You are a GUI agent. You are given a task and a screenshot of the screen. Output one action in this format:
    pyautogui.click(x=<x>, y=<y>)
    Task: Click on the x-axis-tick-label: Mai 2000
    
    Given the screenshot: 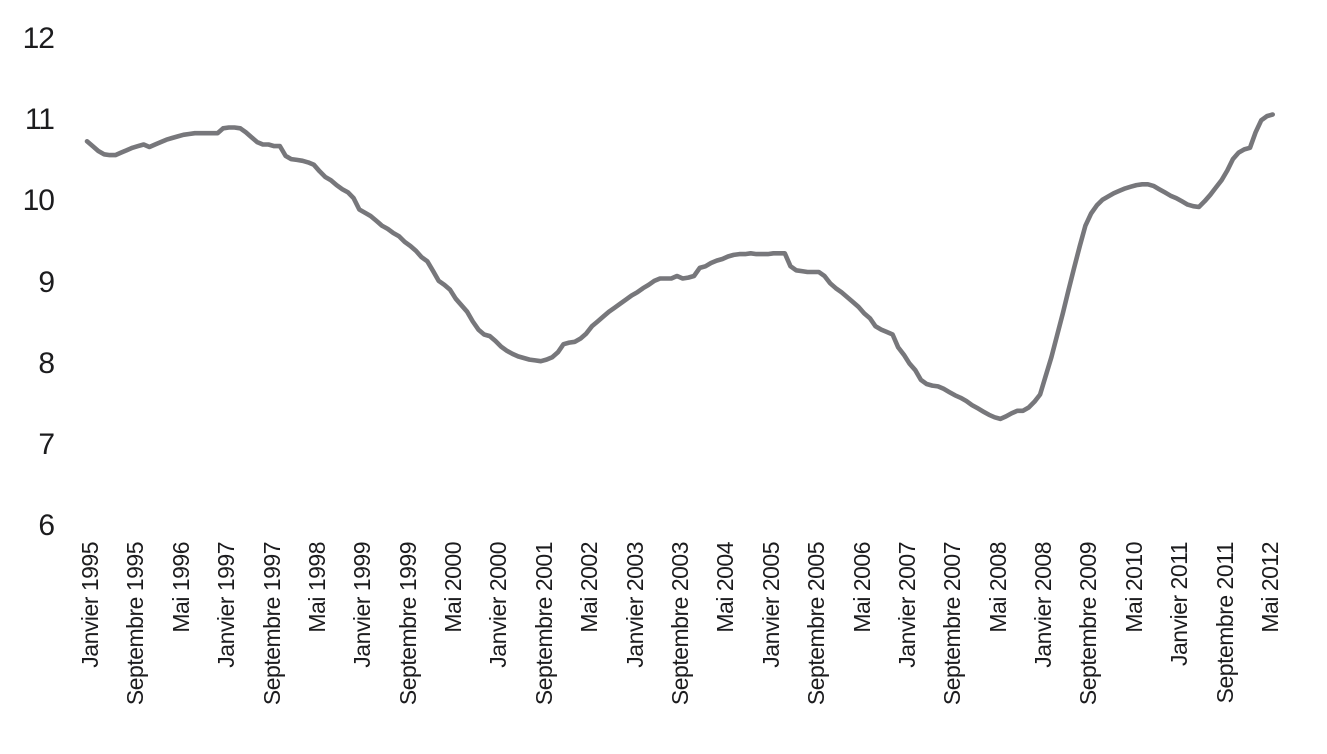 What is the action you would take?
    pyautogui.click(x=453, y=587)
    